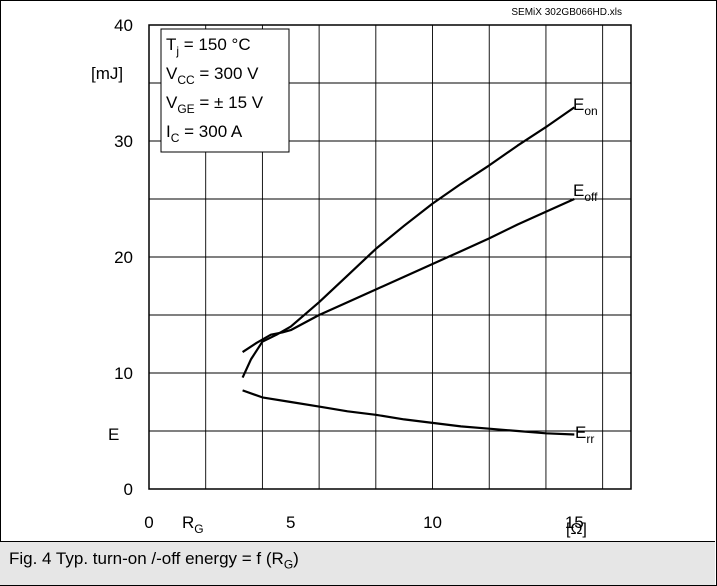  What do you see at coordinates (590, 111) in the screenshot?
I see `series-label-sub: on` at bounding box center [590, 111].